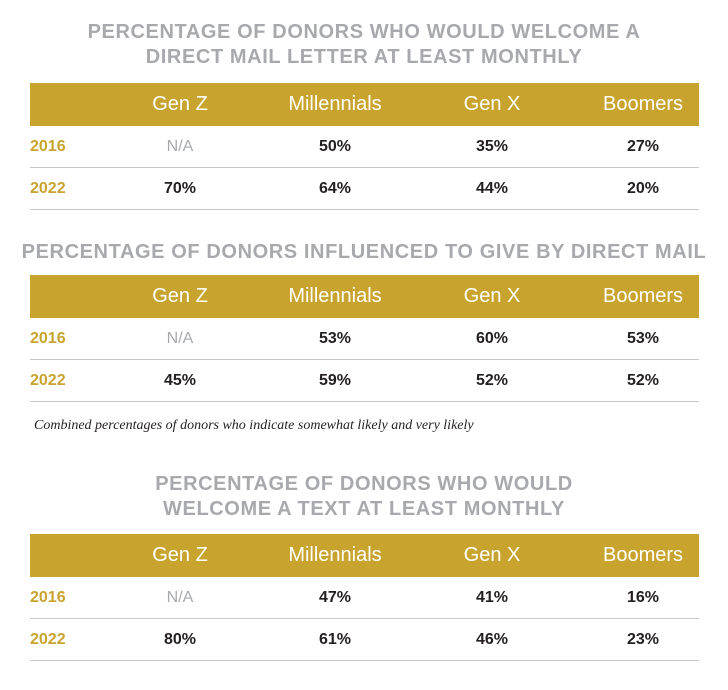  What do you see at coordinates (364, 381) in the screenshot?
I see `table-row: 2022 45% 59% 52% 52%` at bounding box center [364, 381].